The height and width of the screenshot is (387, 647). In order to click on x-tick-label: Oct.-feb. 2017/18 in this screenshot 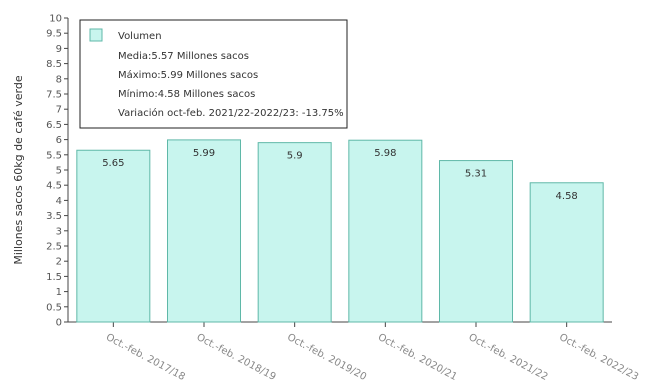, I will do `click(145, 357)`.